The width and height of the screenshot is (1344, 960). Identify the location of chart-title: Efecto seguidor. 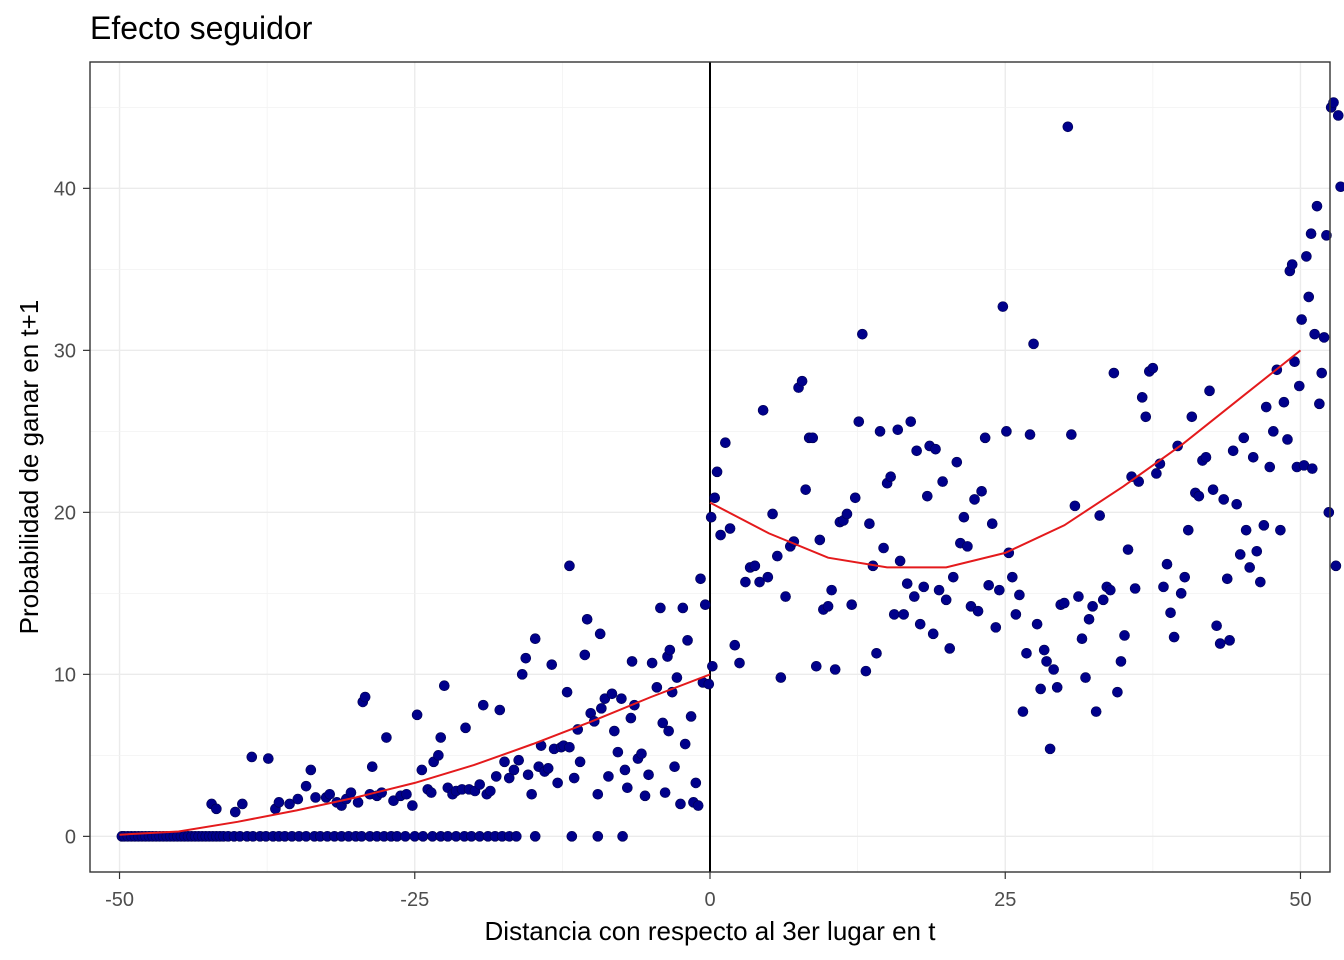
(201, 28).